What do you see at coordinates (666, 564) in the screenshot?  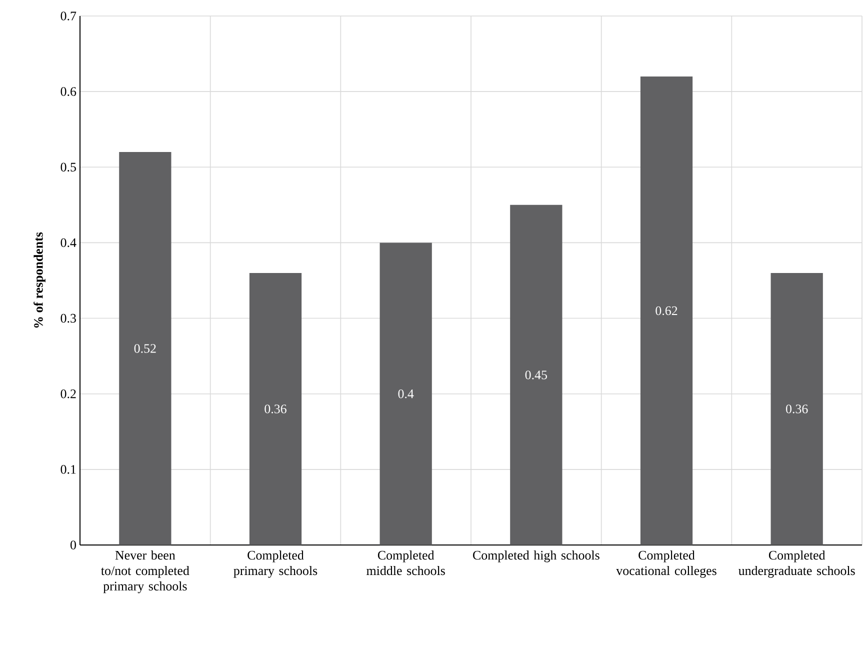 I see `x-tick-label: Completed vocational colleges` at bounding box center [666, 564].